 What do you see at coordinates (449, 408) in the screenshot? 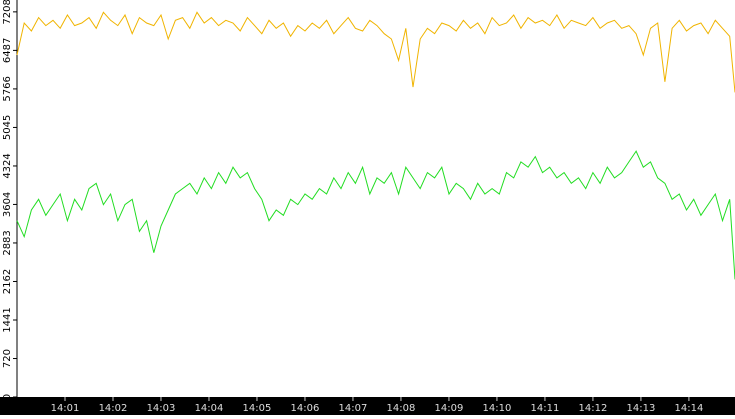
I see `x-tick-label: 14:09` at bounding box center [449, 408].